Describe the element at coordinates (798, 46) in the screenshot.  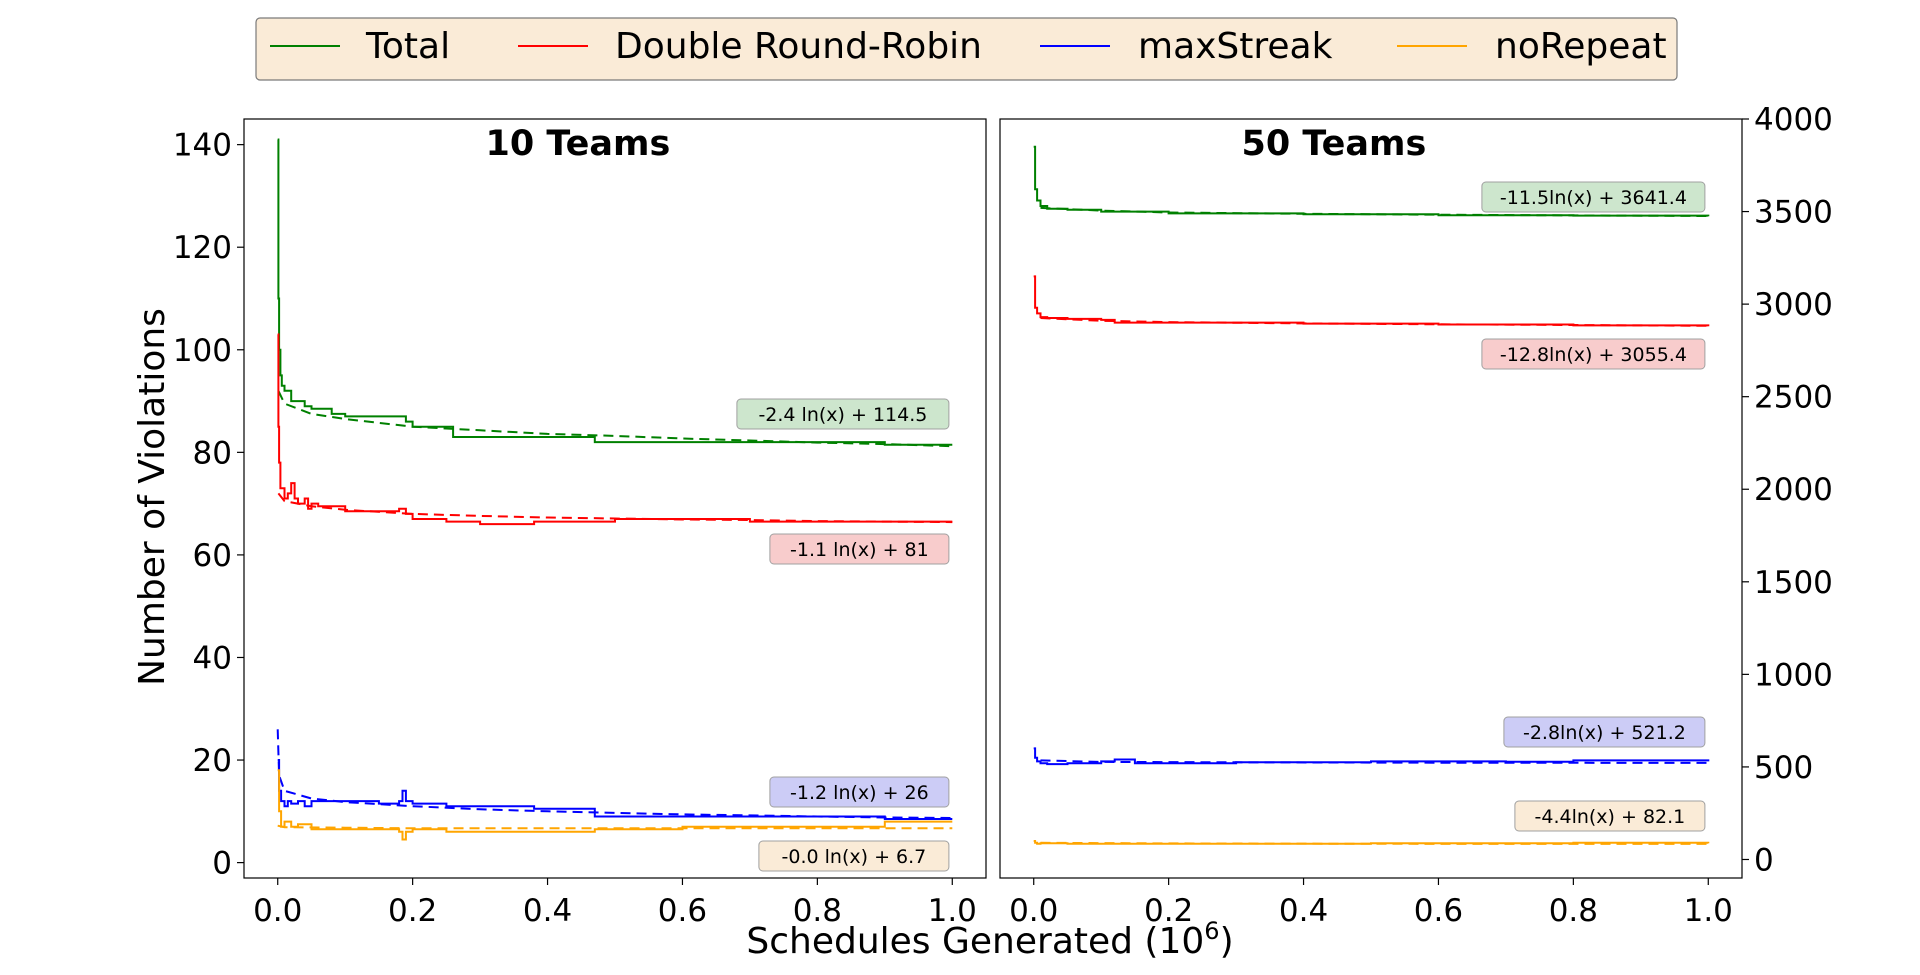
I see `legend-label-double-round-robin: Double Round-Robin` at that location.